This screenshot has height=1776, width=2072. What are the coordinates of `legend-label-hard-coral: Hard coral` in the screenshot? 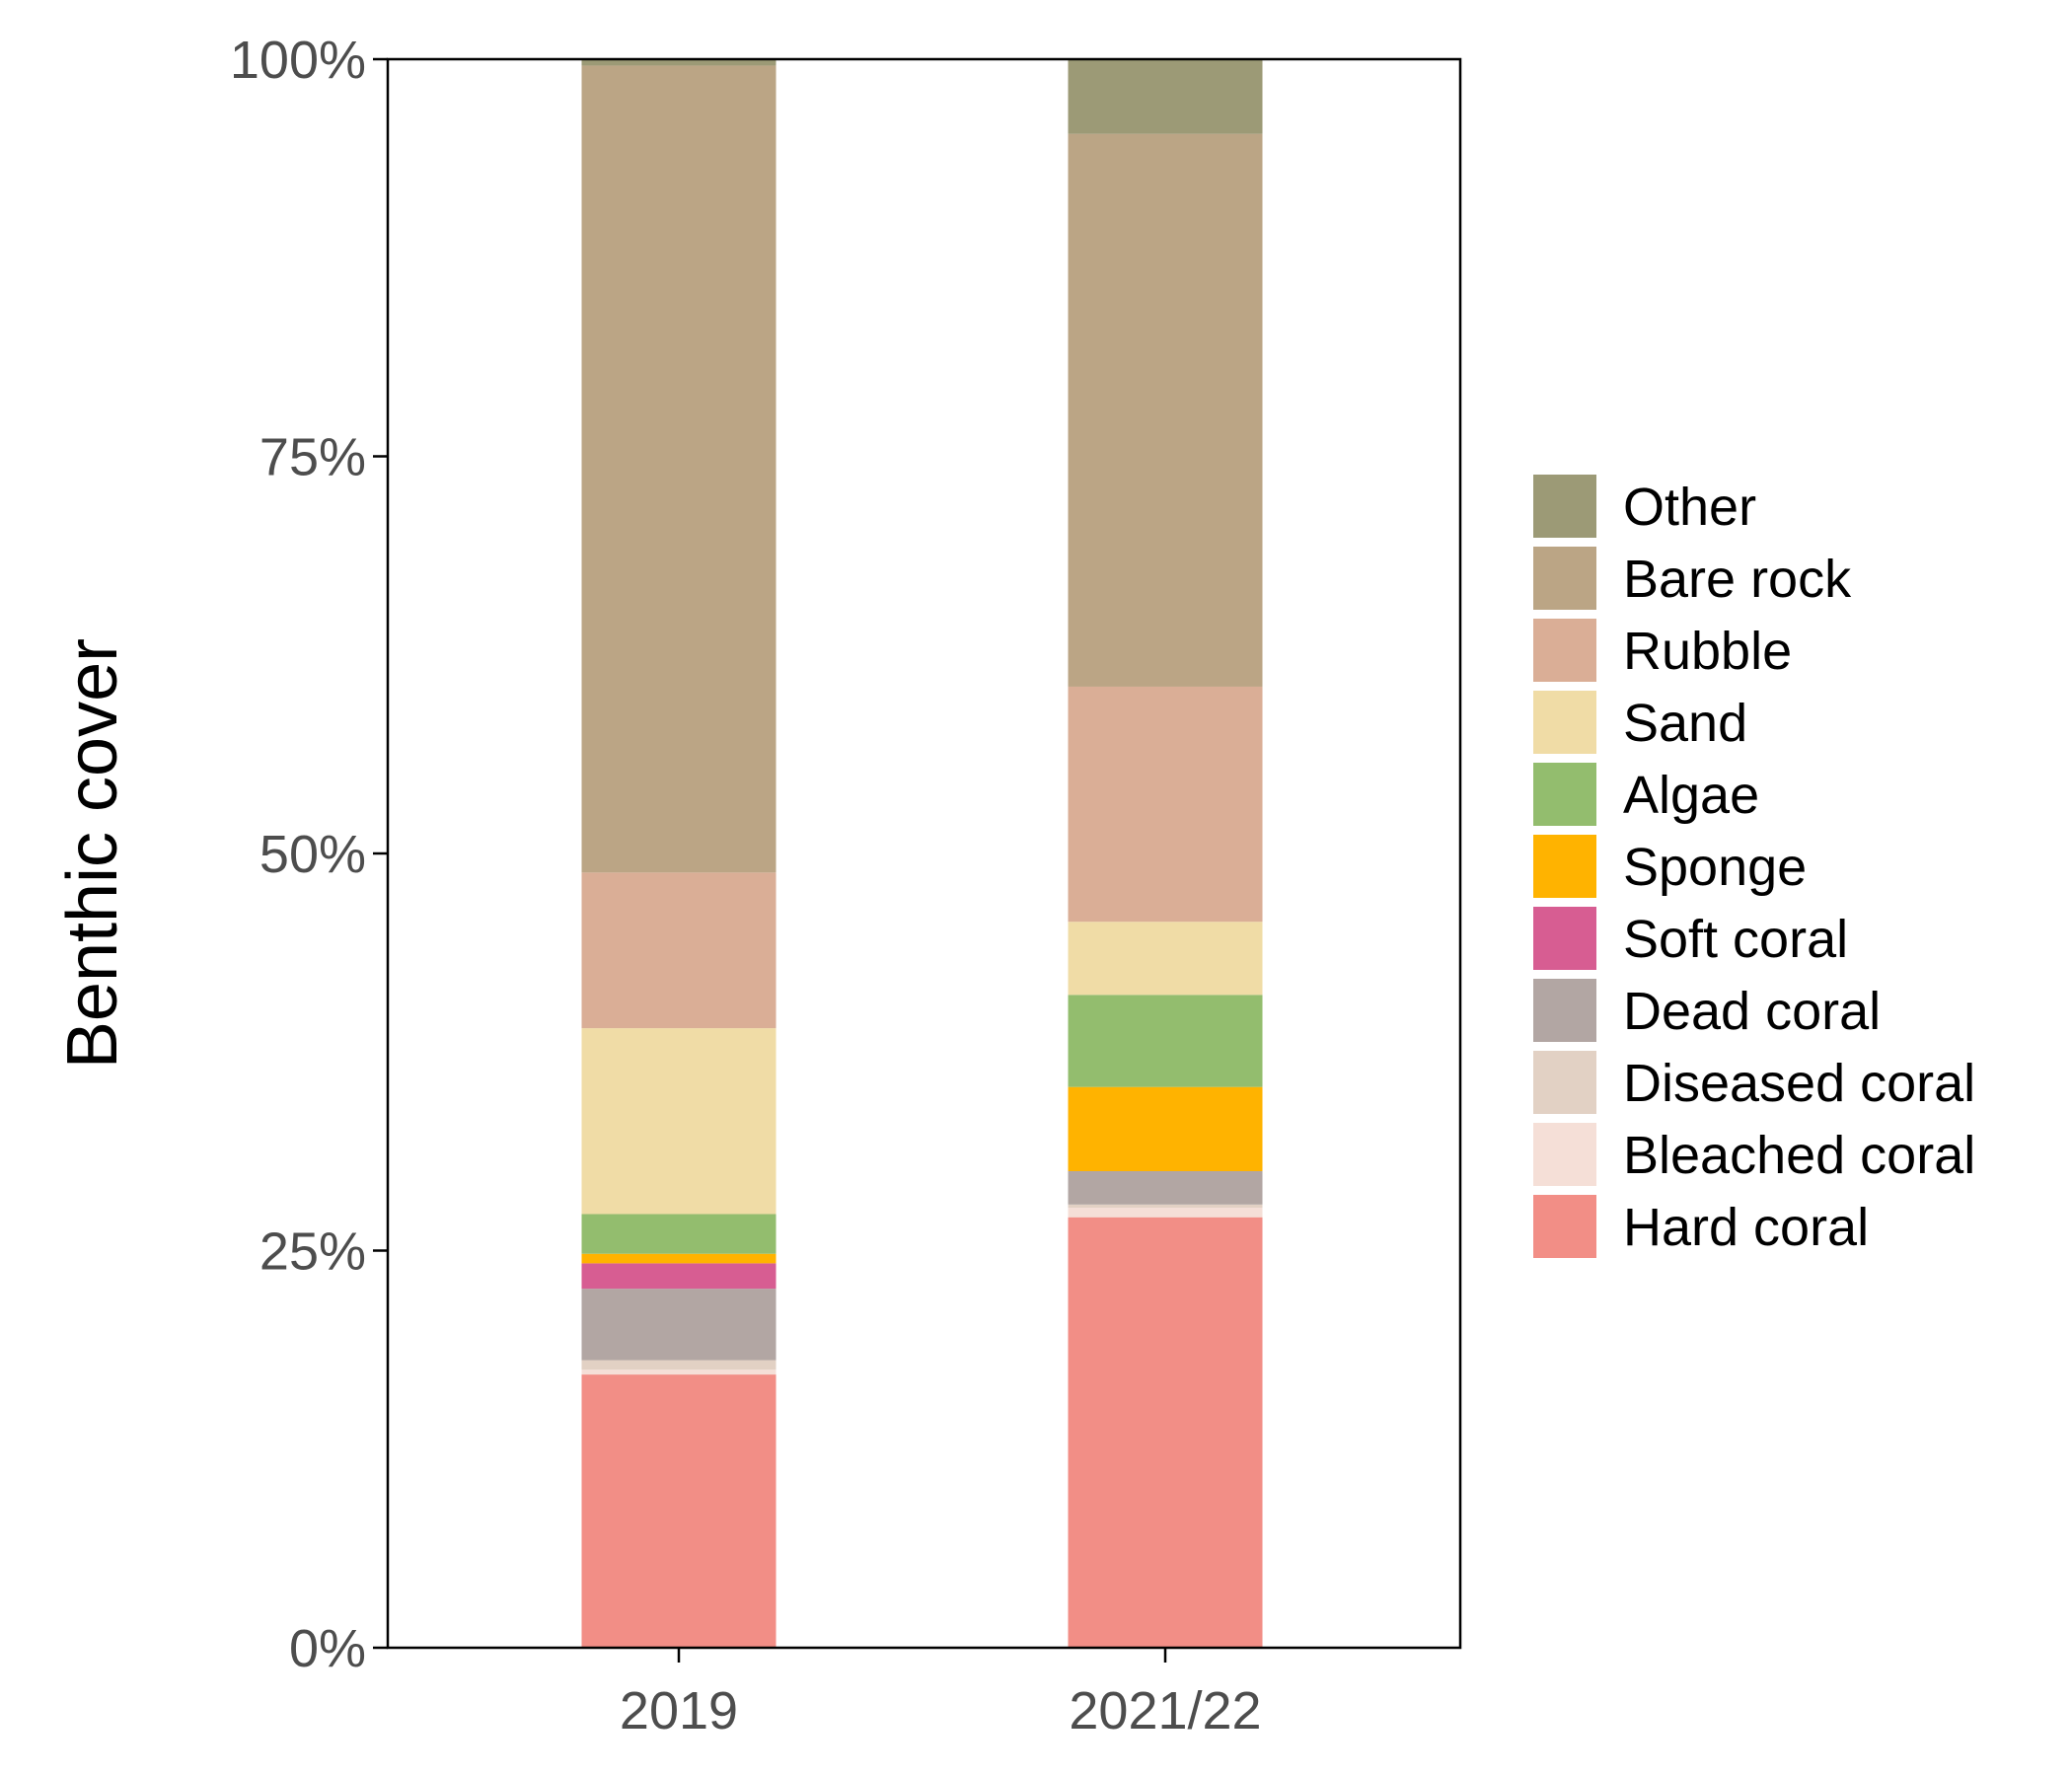 It's located at (1746, 1228).